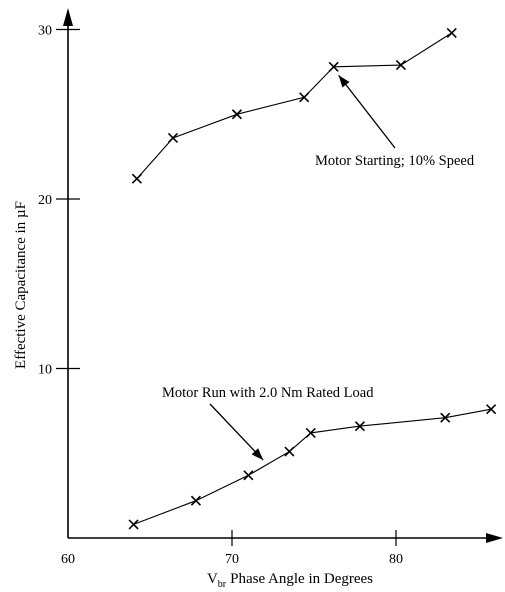 The width and height of the screenshot is (505, 592). What do you see at coordinates (21, 285) in the screenshot?
I see `y-axis-label: Effective Capacitance in µF` at bounding box center [21, 285].